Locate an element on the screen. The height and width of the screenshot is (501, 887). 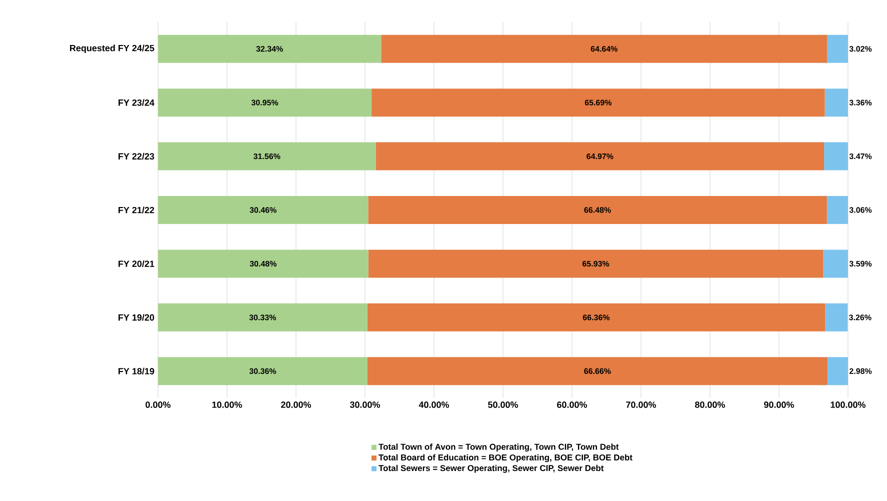
data-label: 30.48% is located at coordinates (263, 263).